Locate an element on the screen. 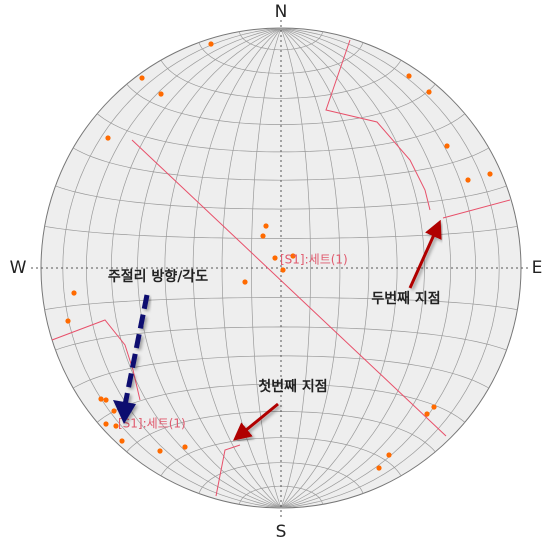 The height and width of the screenshot is (546, 552). first-arrow is located at coordinates (256, 421).